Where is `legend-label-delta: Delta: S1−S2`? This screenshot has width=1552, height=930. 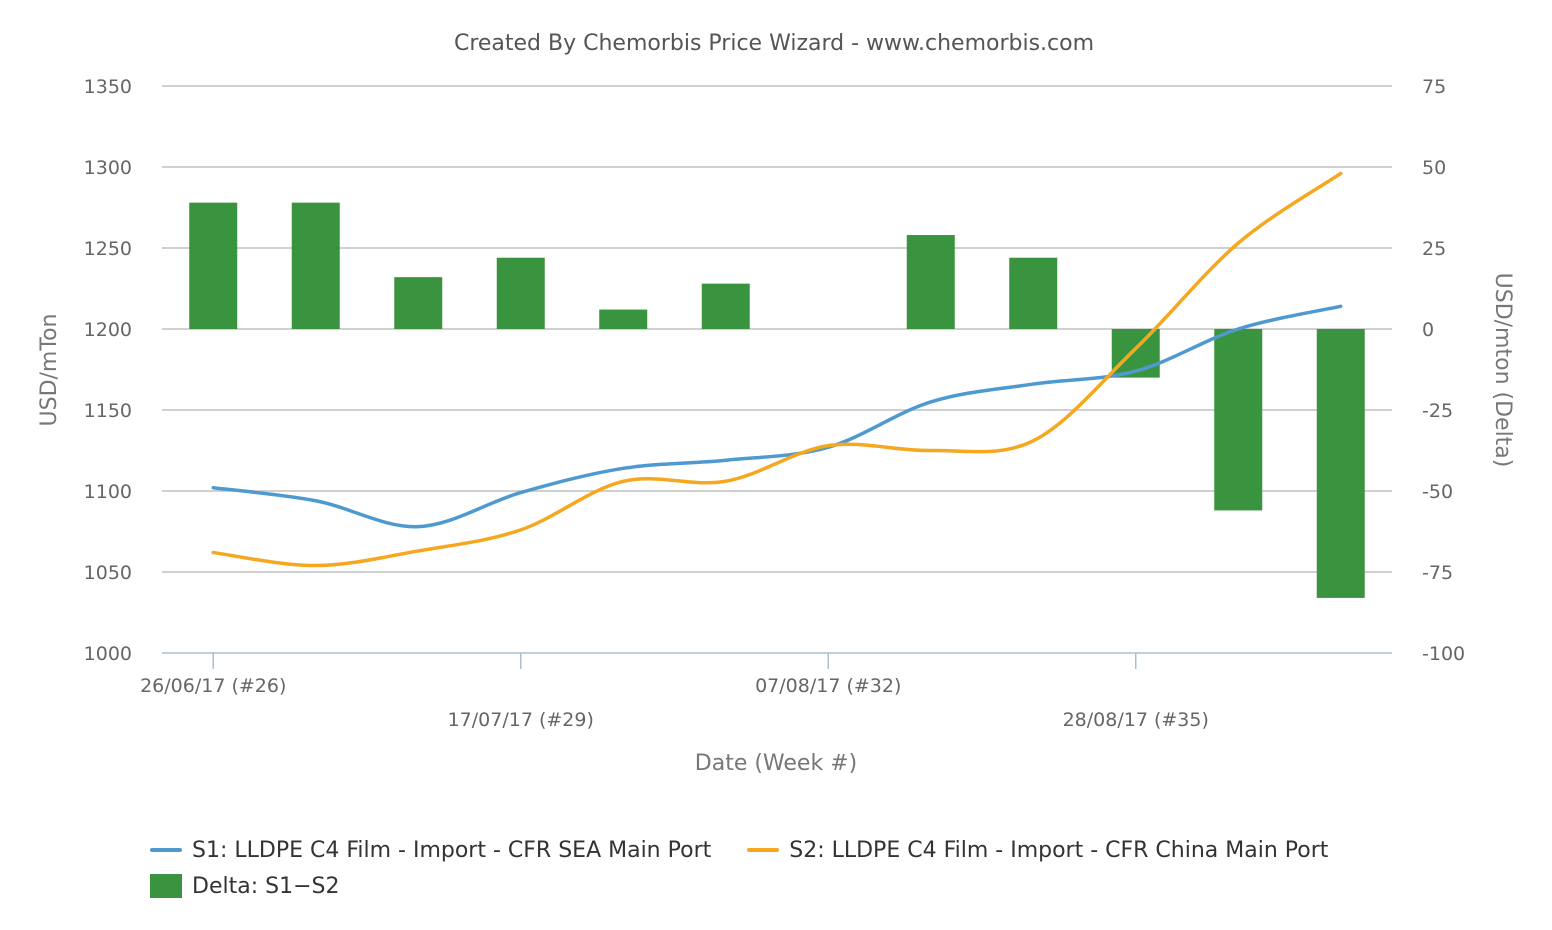
legend-label-delta: Delta: S1−S2 is located at coordinates (266, 886).